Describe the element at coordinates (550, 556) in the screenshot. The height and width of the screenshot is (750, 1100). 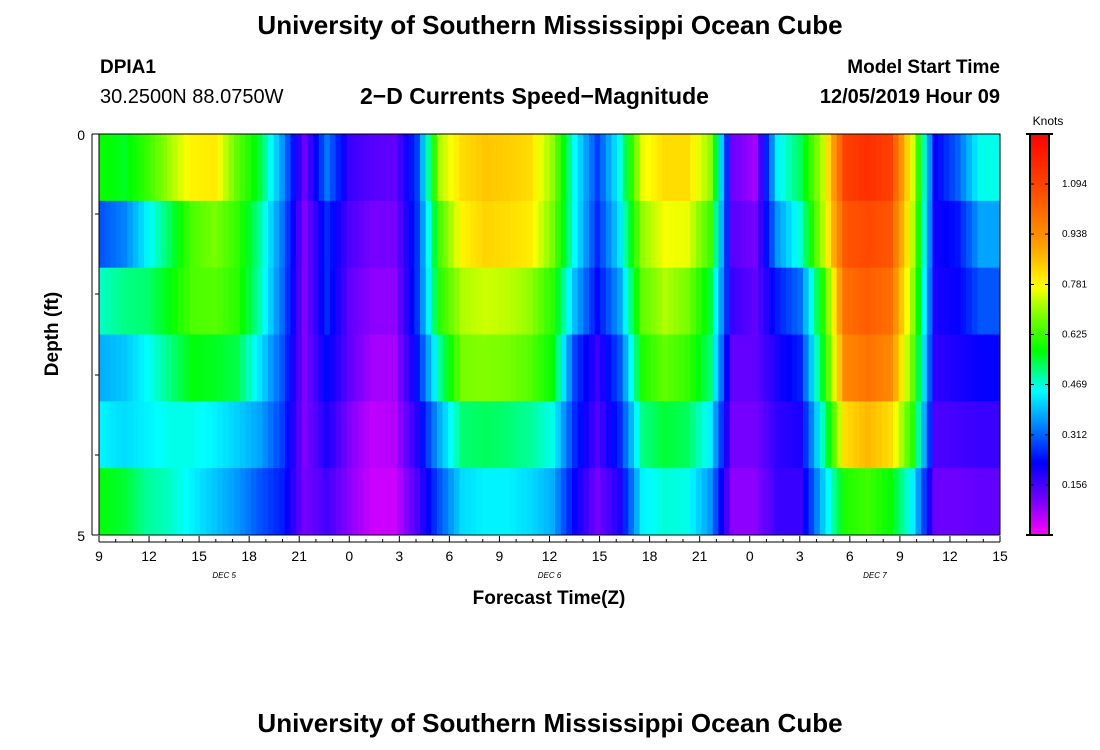
I see `x-tick-label: 12` at that location.